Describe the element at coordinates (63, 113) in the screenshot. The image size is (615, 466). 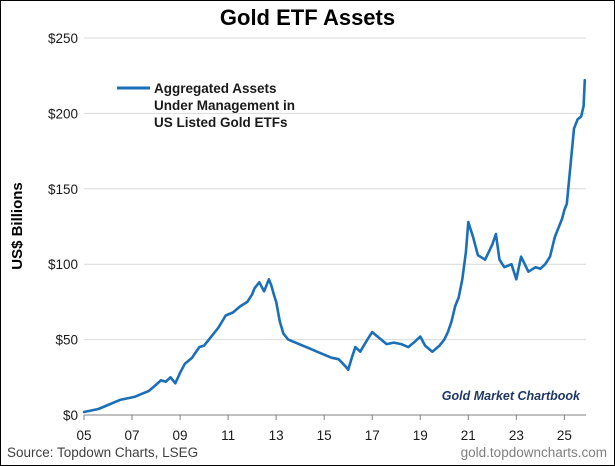
I see `y-tick-label: $200` at that location.